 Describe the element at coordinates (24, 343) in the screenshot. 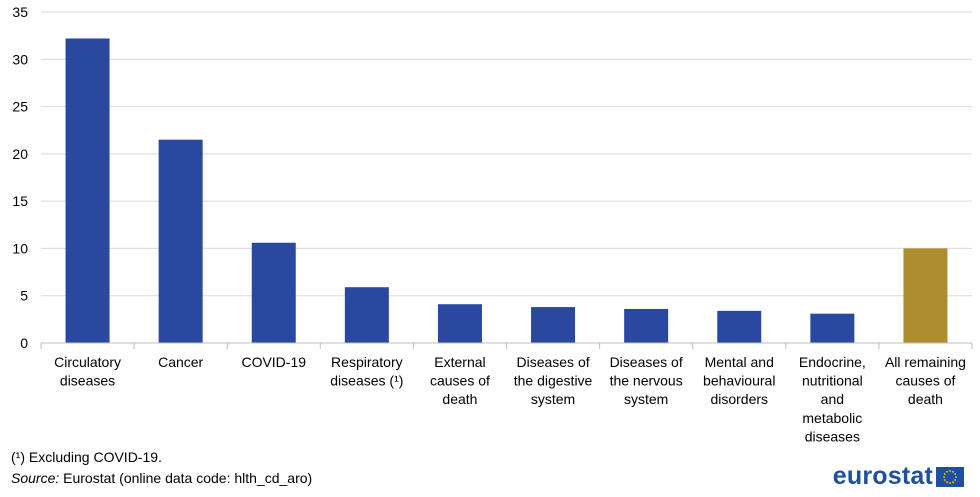

I see `y-tick-label: 0` at that location.